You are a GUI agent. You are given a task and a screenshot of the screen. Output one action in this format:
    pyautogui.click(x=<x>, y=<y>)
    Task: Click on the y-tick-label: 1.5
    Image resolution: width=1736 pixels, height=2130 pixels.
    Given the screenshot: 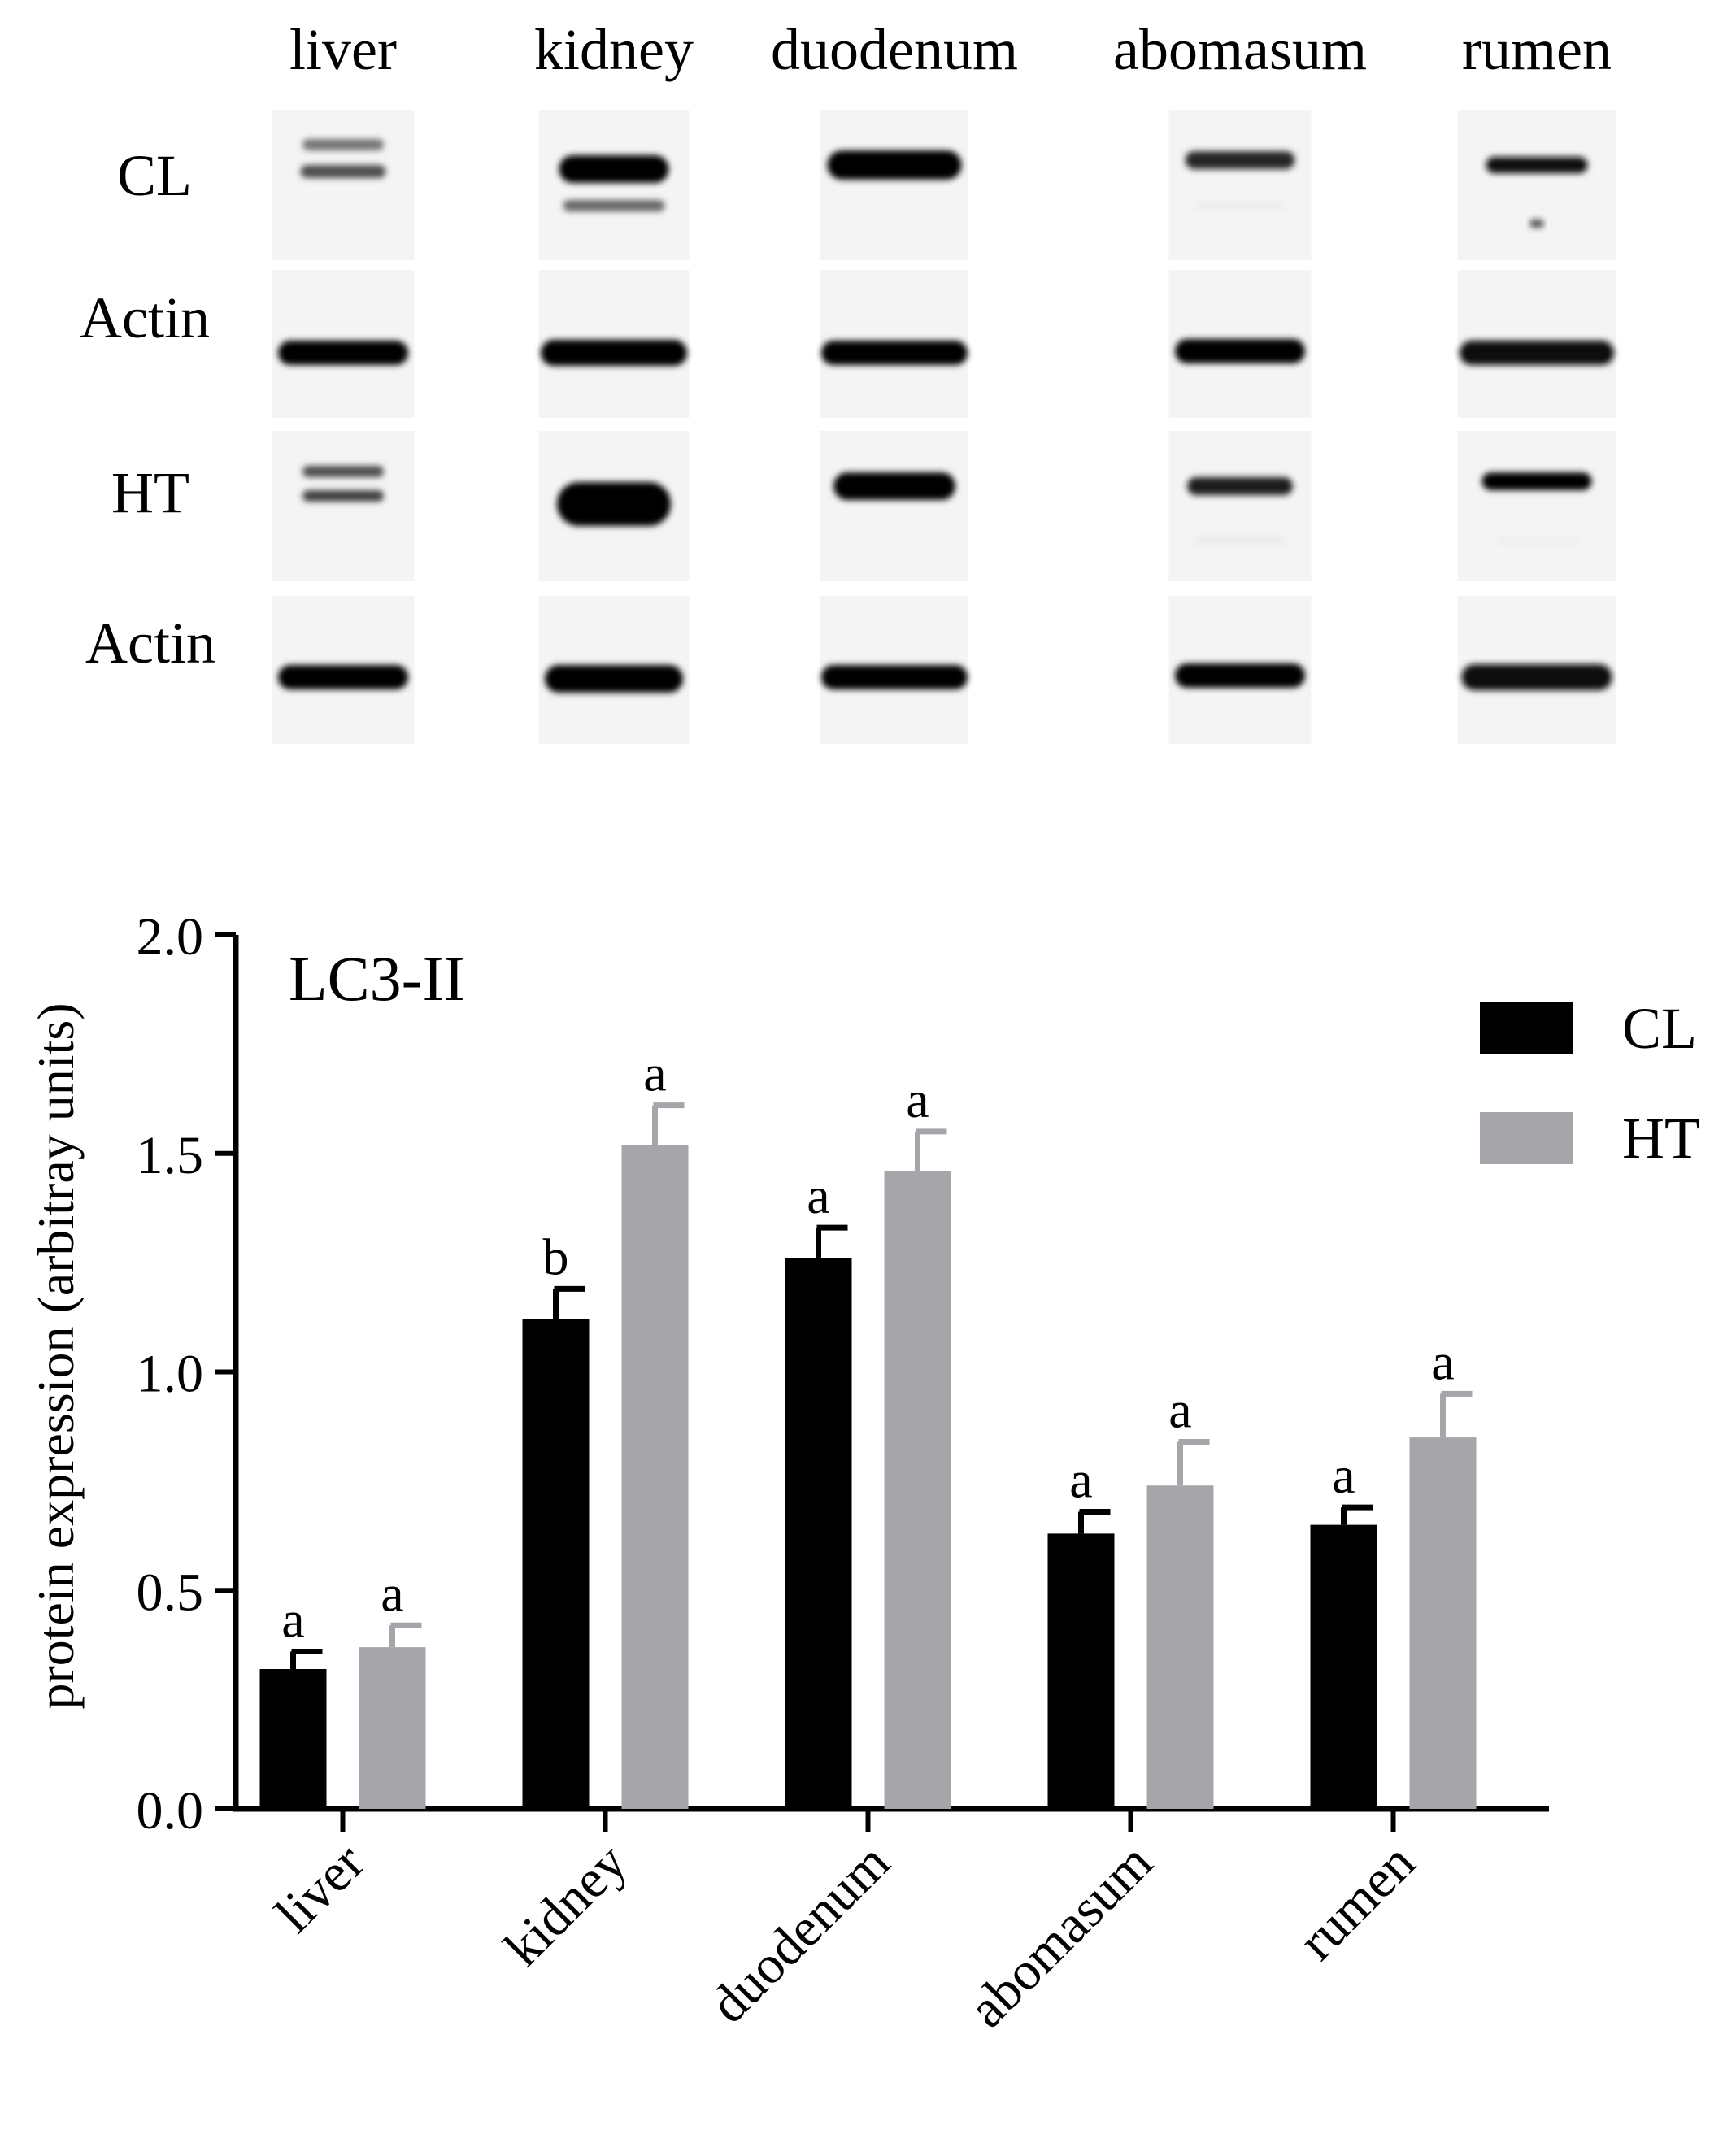 What is the action you would take?
    pyautogui.click(x=170, y=1155)
    